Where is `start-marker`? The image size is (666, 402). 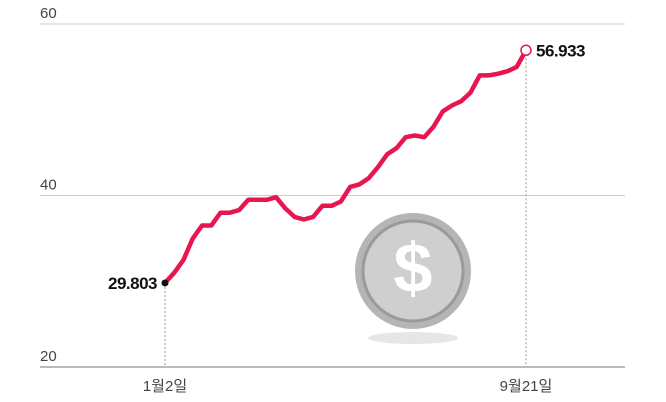
start-marker is located at coordinates (165, 283).